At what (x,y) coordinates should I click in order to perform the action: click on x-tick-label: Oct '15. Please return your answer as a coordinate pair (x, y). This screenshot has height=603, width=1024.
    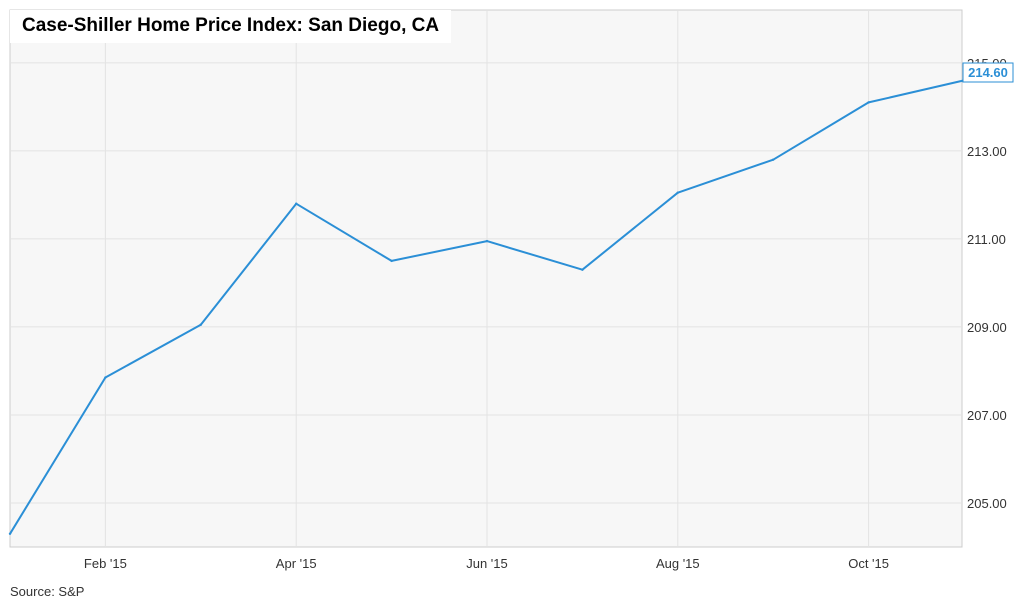
    Looking at the image, I should click on (868, 563).